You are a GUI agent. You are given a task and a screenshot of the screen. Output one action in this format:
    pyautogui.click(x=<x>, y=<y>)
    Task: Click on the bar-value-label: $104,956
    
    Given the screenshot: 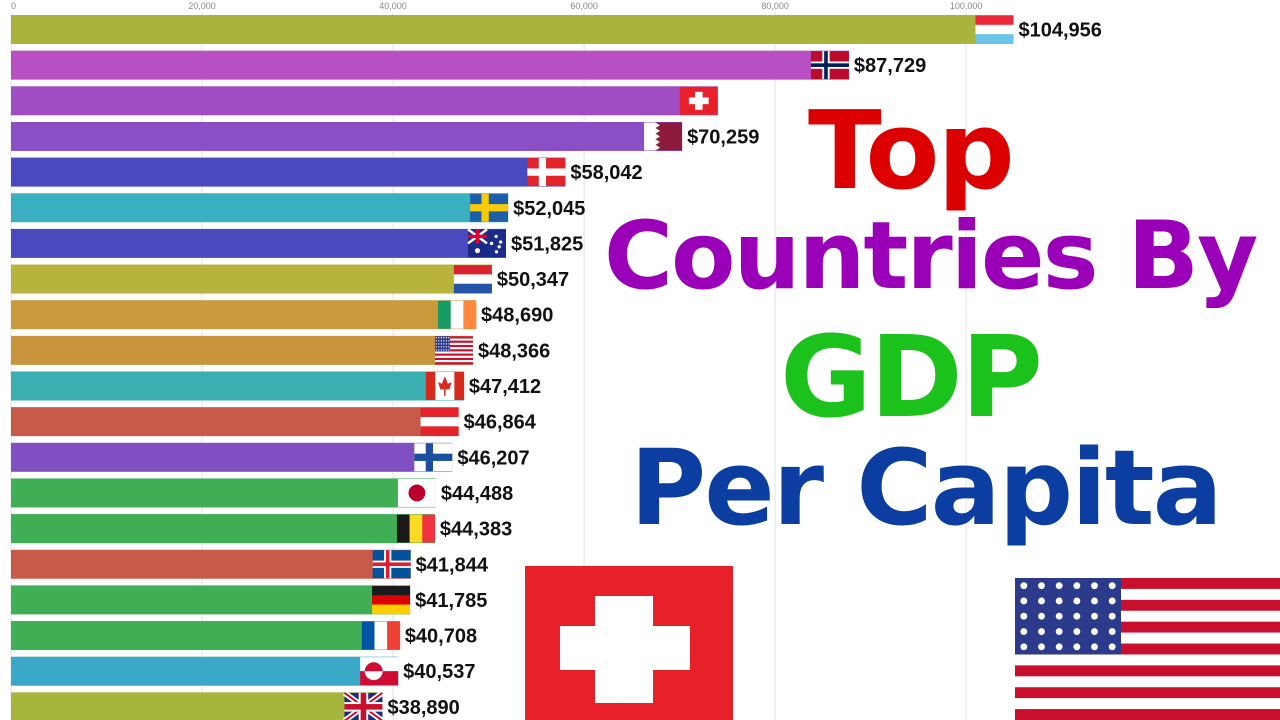 What is the action you would take?
    pyautogui.click(x=1059, y=31)
    